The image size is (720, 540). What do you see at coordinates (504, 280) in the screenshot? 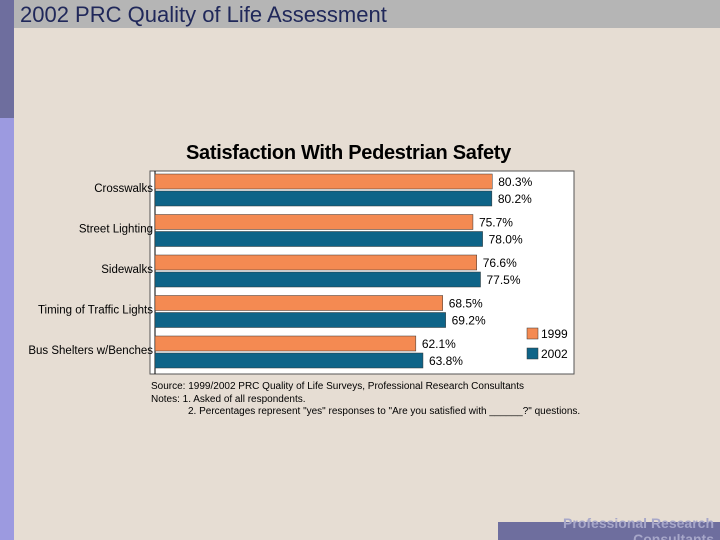
I see `value-label-2002: 77.5%` at bounding box center [504, 280].